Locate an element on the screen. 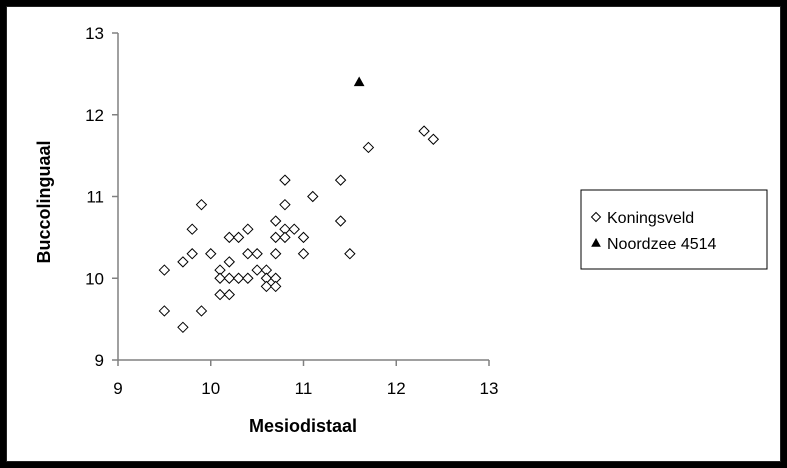  data-point-noordzee is located at coordinates (359, 81).